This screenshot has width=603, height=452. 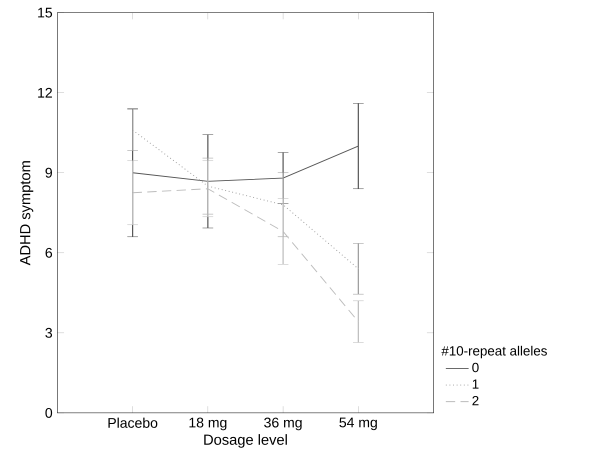 What do you see at coordinates (49, 173) in the screenshot?
I see `y-tick-label: 9` at bounding box center [49, 173].